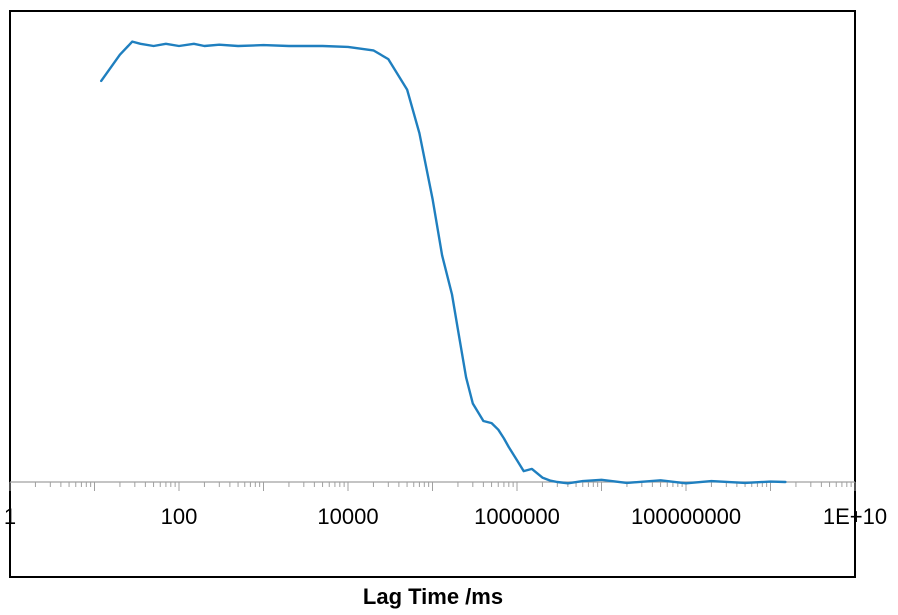 This screenshot has height=615, width=898. Describe the element at coordinates (686, 516) in the screenshot. I see `x-tick-label: 100000000` at that location.